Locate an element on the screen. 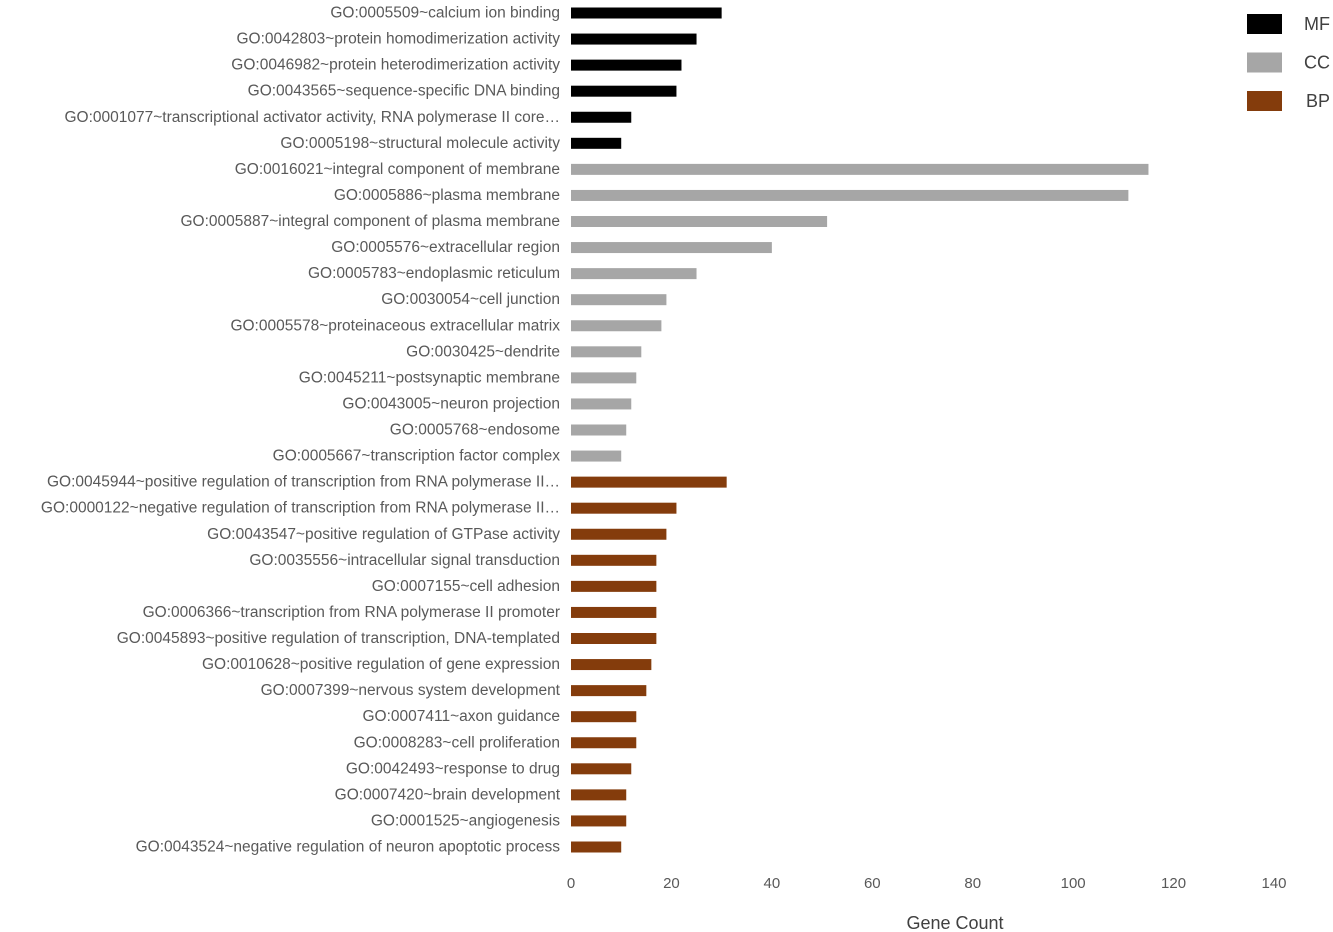 This screenshot has width=1333, height=932. legend-label-mf: MF is located at coordinates (1317, 24).